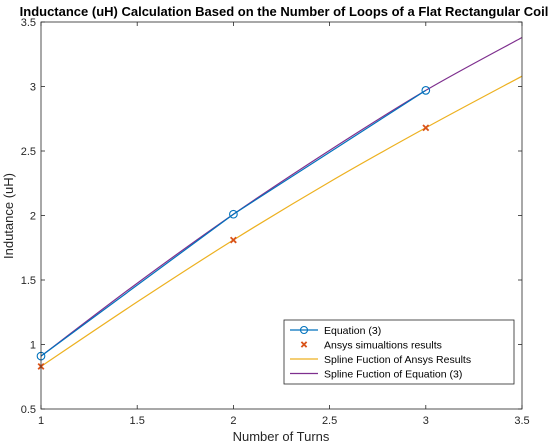  Describe the element at coordinates (41, 421) in the screenshot. I see `x-tick-label: 1` at that location.